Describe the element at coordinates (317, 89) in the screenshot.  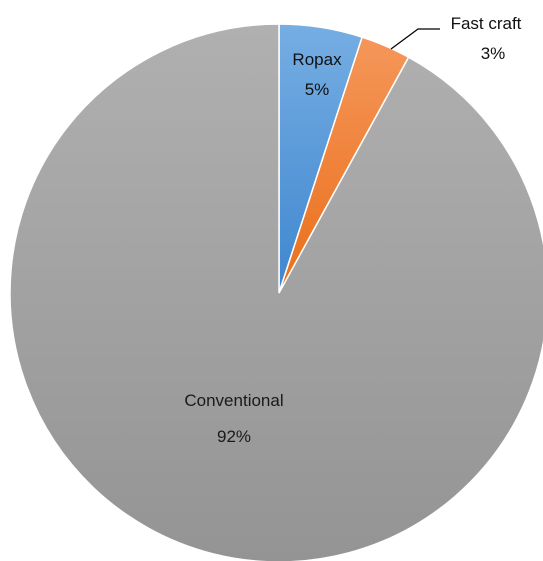
I see `ropax-value-label: 5%` at that location.